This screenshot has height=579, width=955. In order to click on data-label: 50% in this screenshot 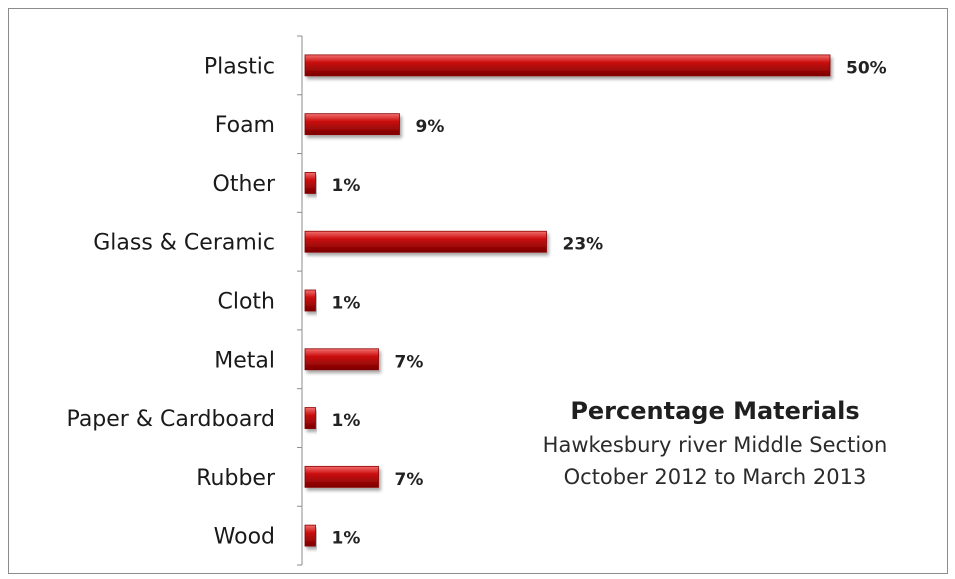, I will do `click(866, 68)`.